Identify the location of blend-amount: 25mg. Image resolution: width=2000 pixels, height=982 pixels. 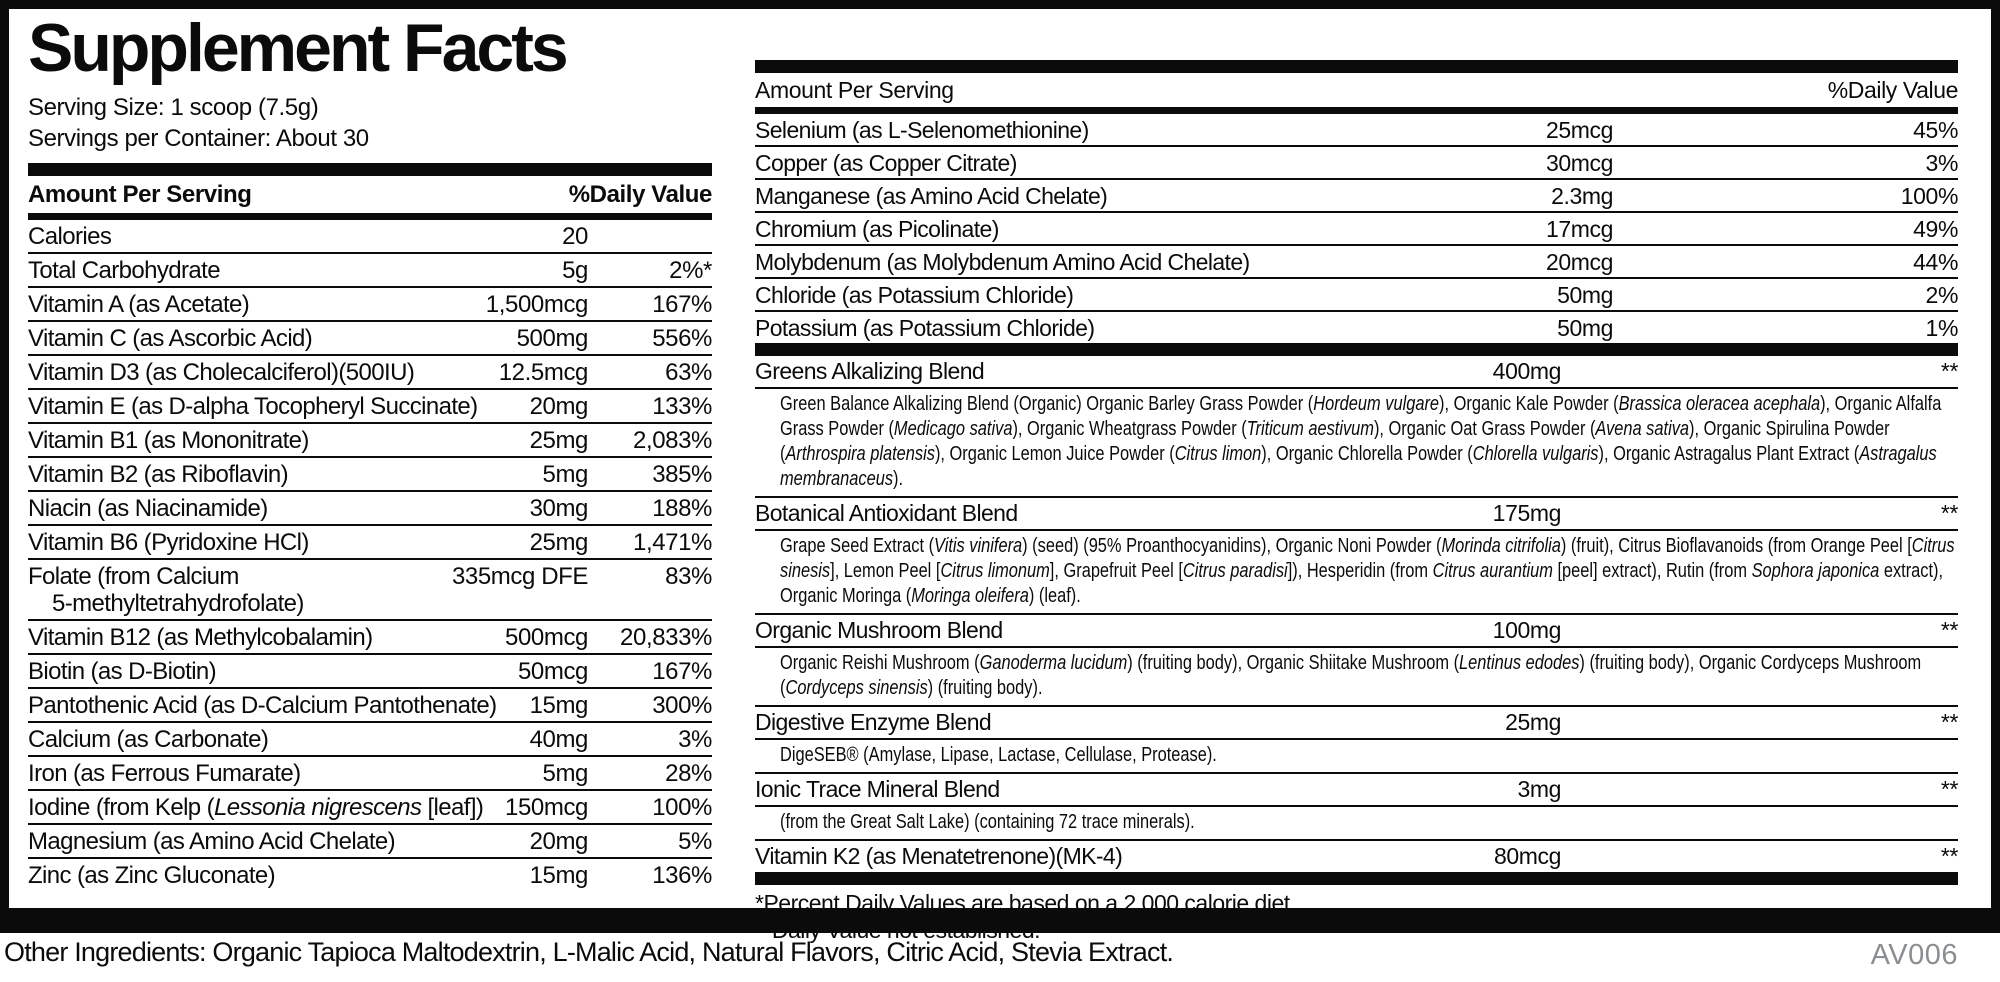
(1533, 722).